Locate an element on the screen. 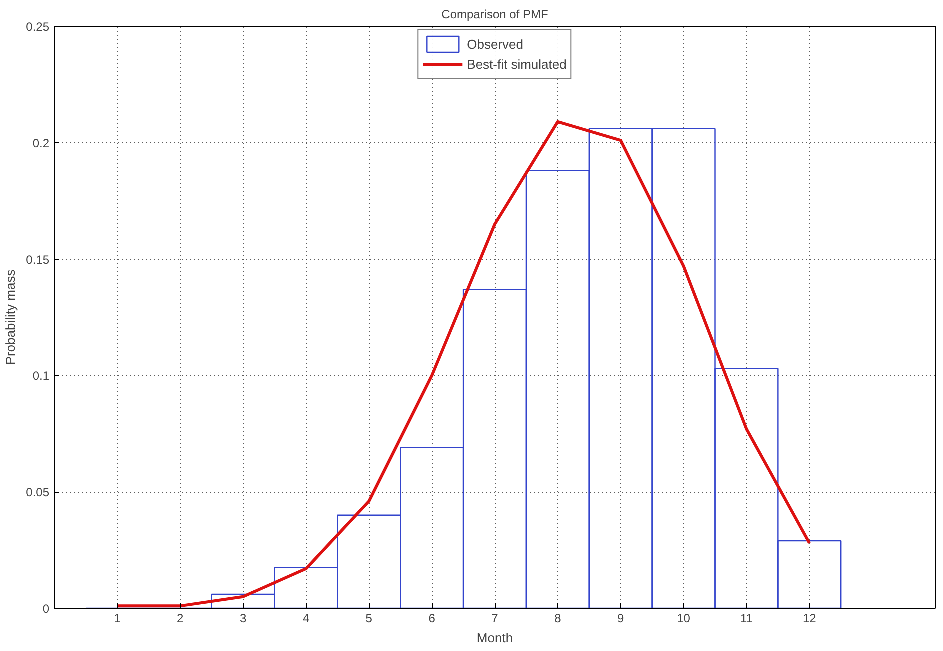 The image size is (943, 651). x-tick-label: 5 is located at coordinates (369, 619).